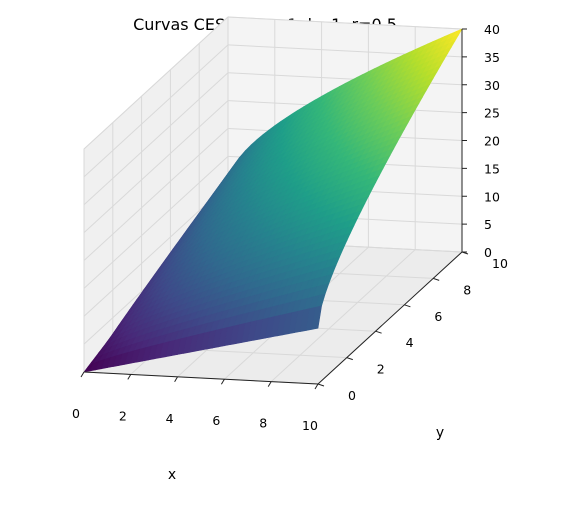  What do you see at coordinates (123, 415) in the screenshot?
I see `x-tick-label: 2` at bounding box center [123, 415].